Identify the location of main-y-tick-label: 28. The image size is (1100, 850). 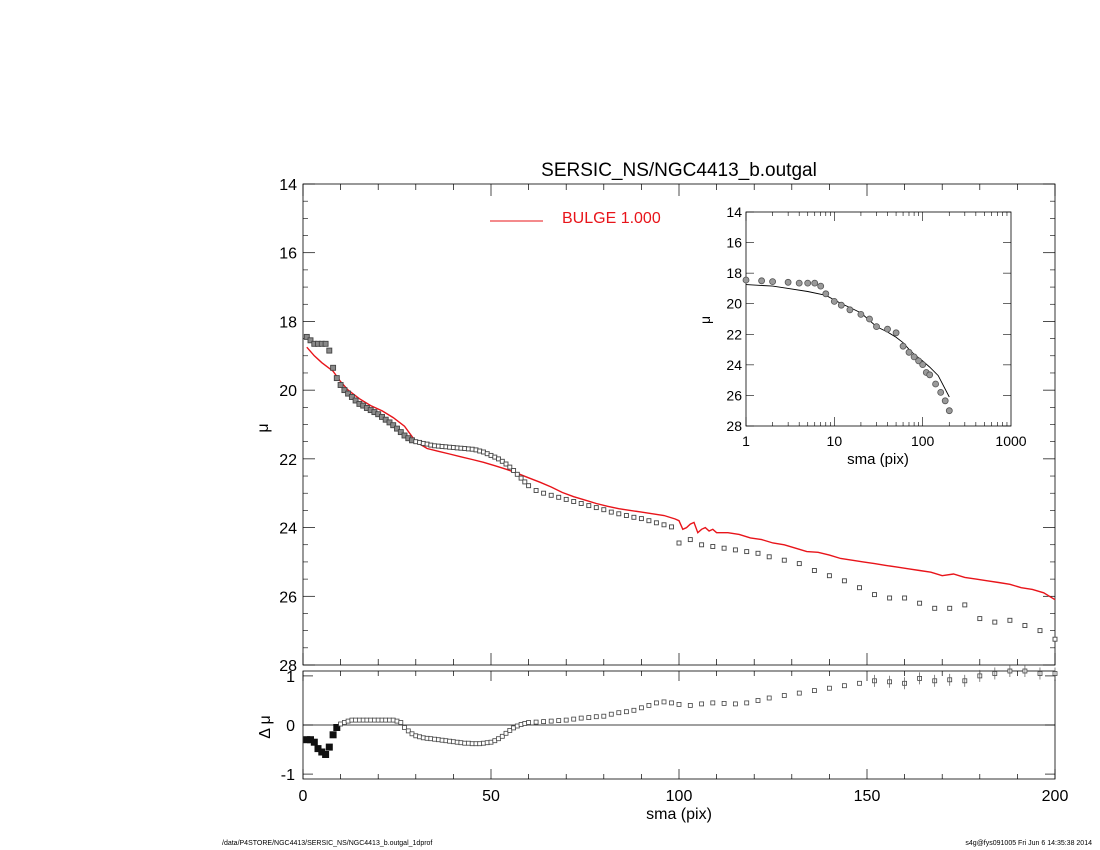
(288, 666).